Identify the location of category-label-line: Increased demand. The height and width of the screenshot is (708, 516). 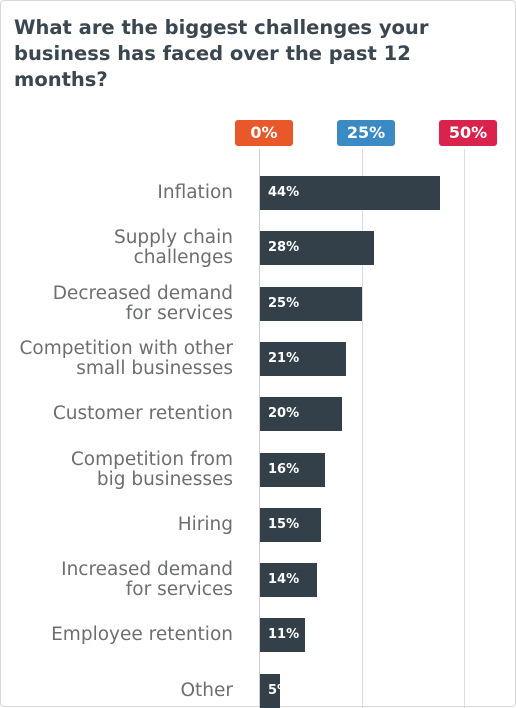
(147, 569).